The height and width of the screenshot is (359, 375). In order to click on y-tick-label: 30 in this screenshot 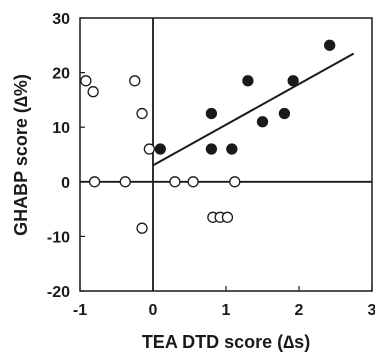, I will do `click(61, 19)`.